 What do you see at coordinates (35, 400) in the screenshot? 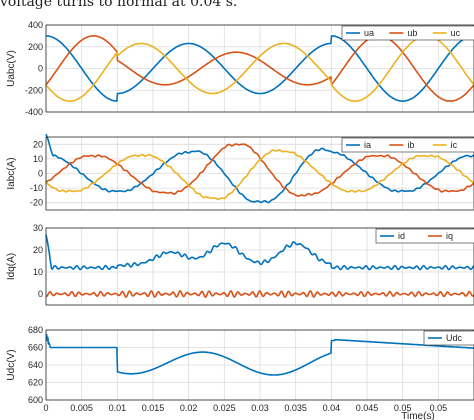
I see `y-tick-label: 600` at bounding box center [35, 400].